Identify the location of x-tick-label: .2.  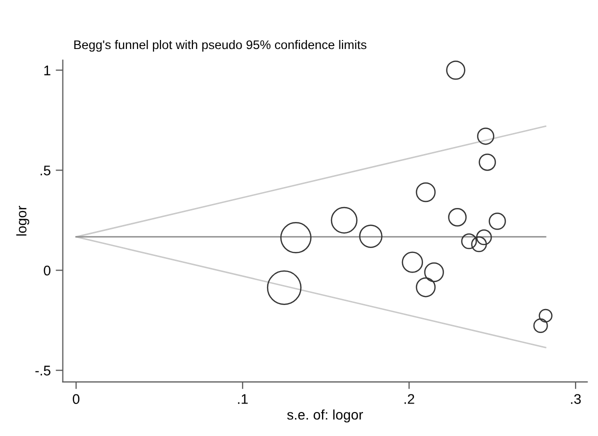
(409, 399).